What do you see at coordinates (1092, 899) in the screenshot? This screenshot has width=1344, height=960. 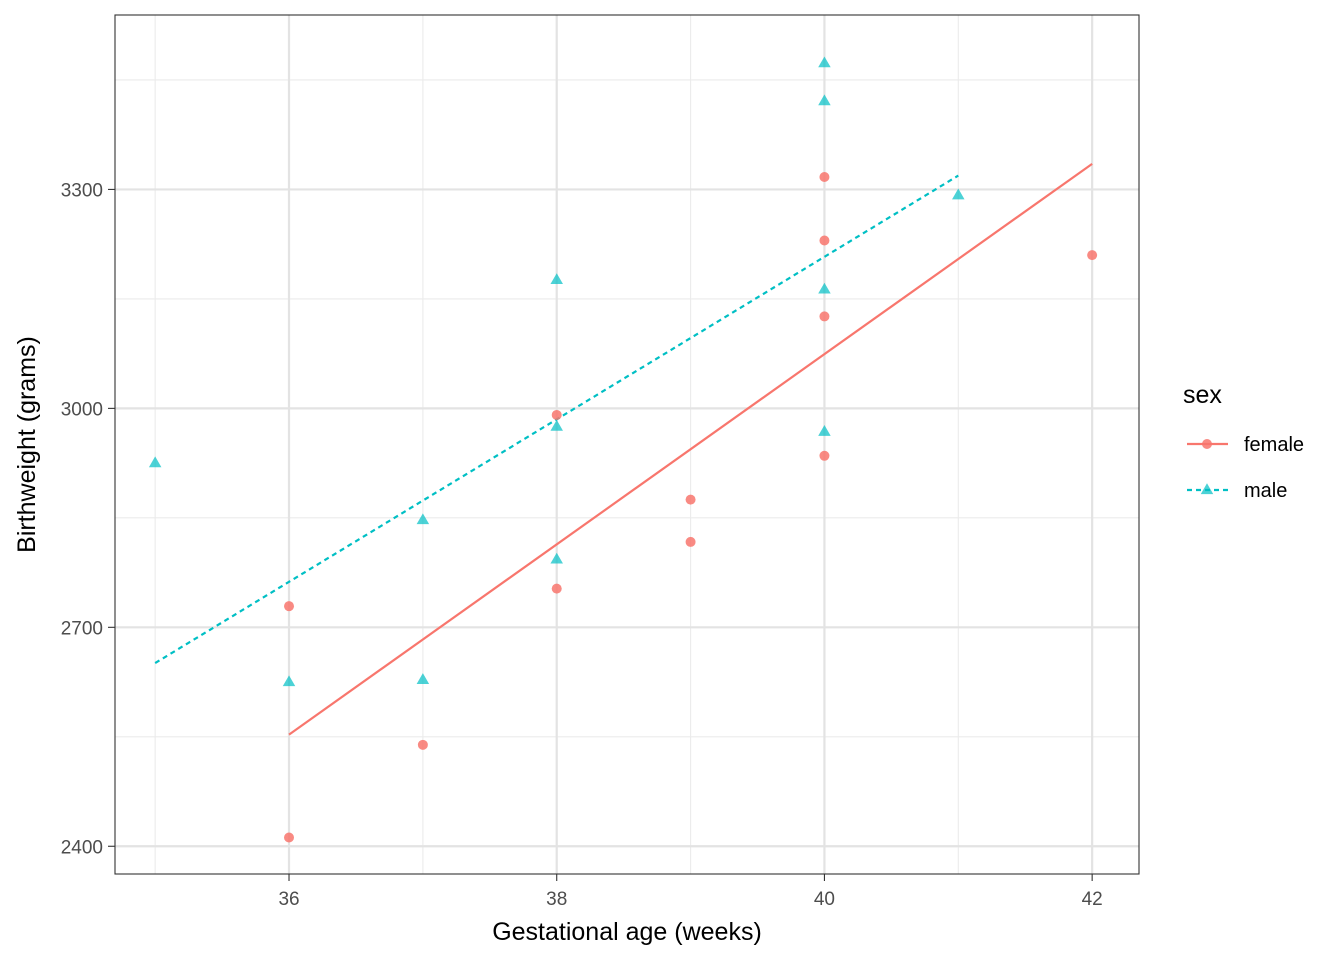 I see `x-tick-label: 42` at bounding box center [1092, 899].